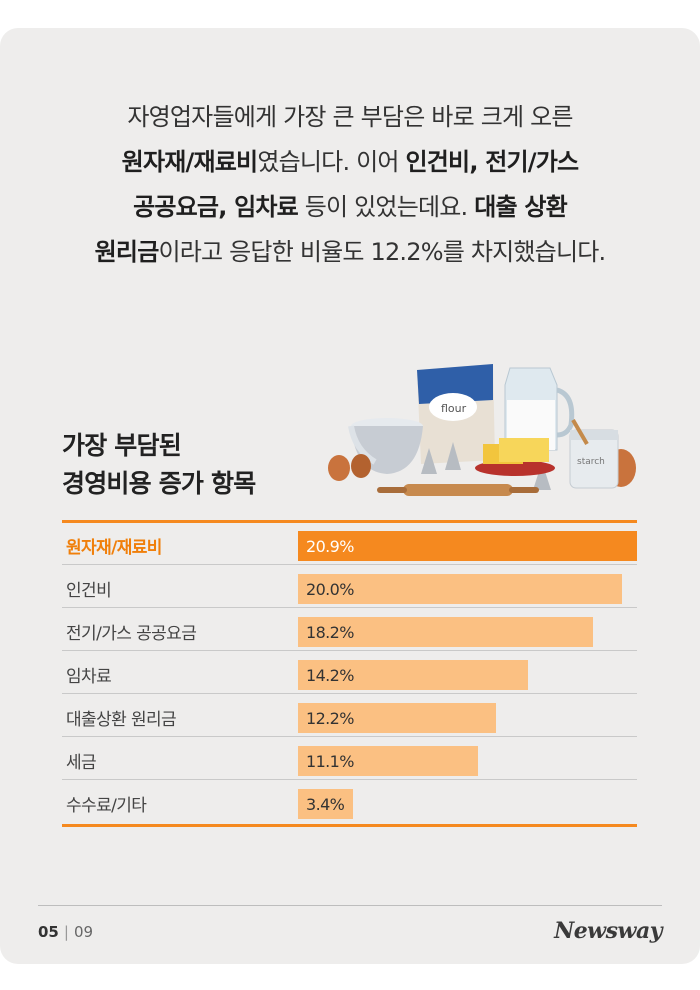 This screenshot has height=990, width=700. What do you see at coordinates (121, 720) in the screenshot?
I see `category-label: 대출상환 원리금` at bounding box center [121, 720].